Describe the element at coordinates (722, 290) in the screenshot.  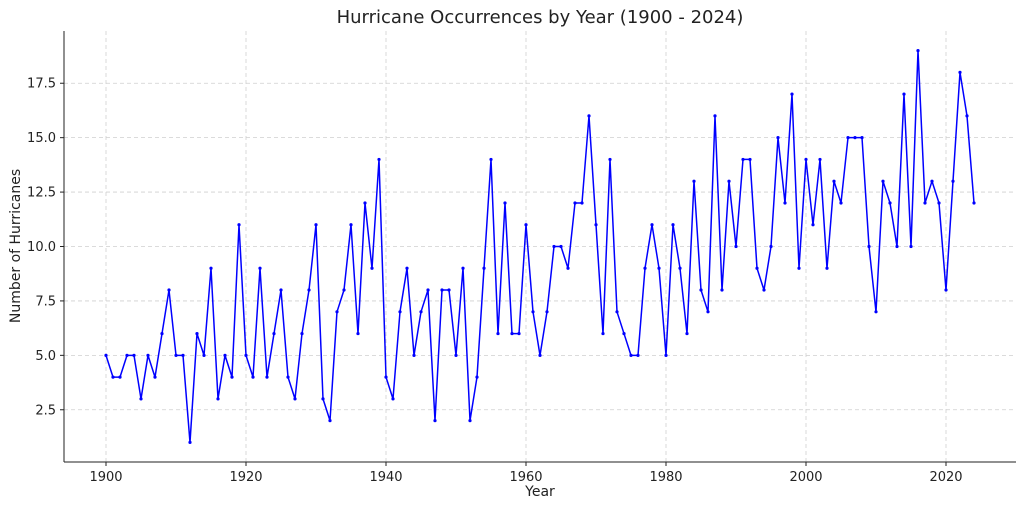
I see `data-point-1988` at that location.